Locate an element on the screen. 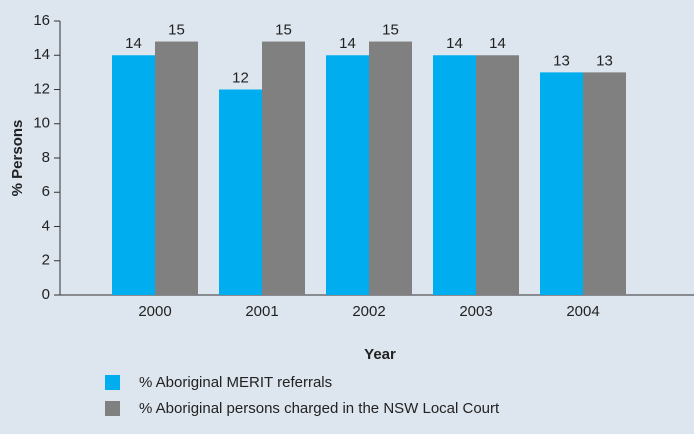  x-tick-label: 2003 is located at coordinates (475, 311).